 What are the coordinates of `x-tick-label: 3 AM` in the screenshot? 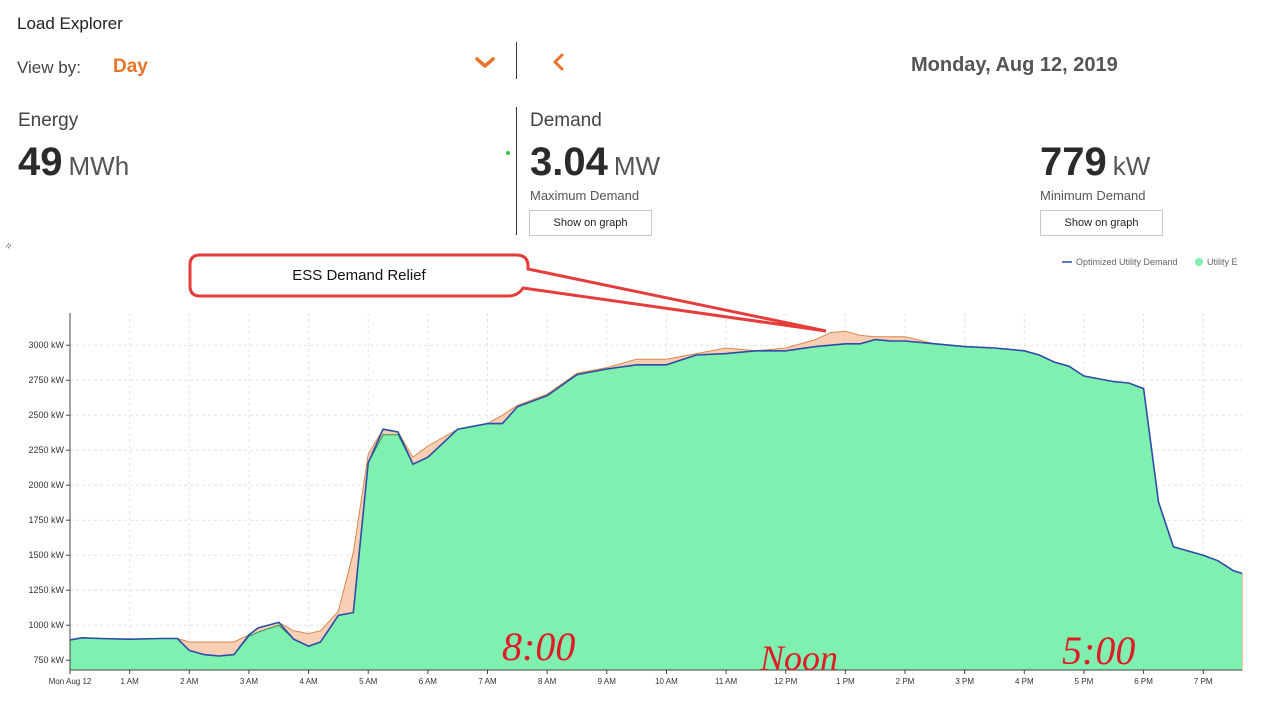 It's located at (249, 681).